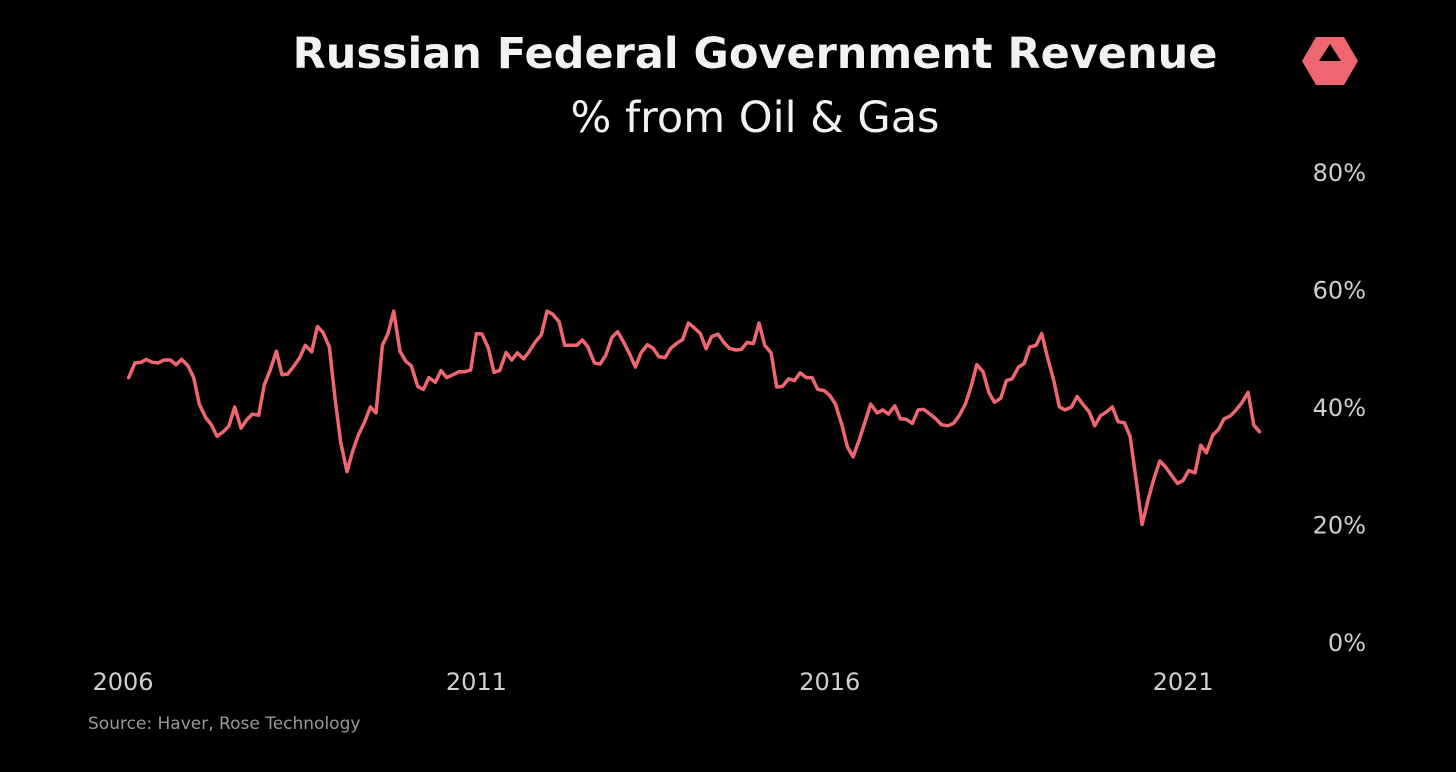 The height and width of the screenshot is (772, 1456). Describe the element at coordinates (1330, 61) in the screenshot. I see `triangle-hexagon-logo-icon` at that location.